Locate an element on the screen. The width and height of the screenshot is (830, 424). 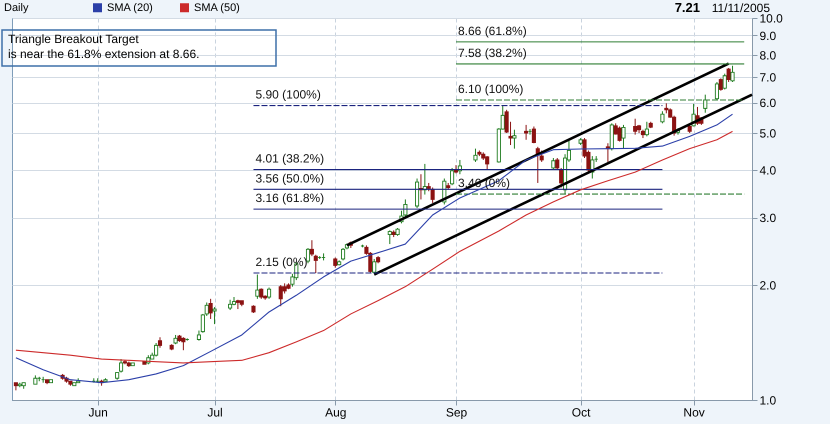
y-tick-label: 9.0 is located at coordinates (768, 35).